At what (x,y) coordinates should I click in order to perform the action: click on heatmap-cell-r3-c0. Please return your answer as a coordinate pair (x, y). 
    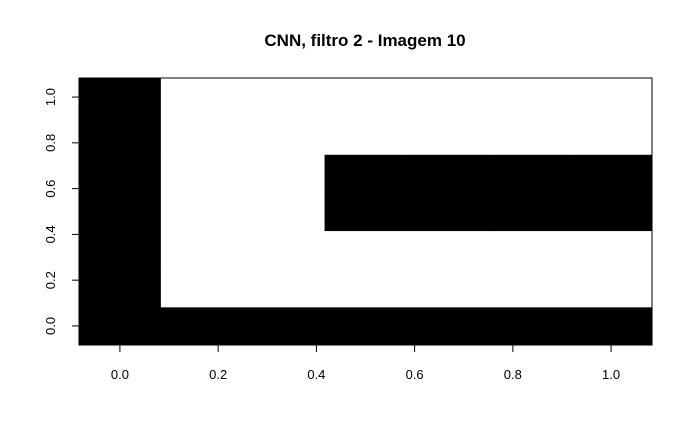
    Looking at the image, I should click on (120, 212).